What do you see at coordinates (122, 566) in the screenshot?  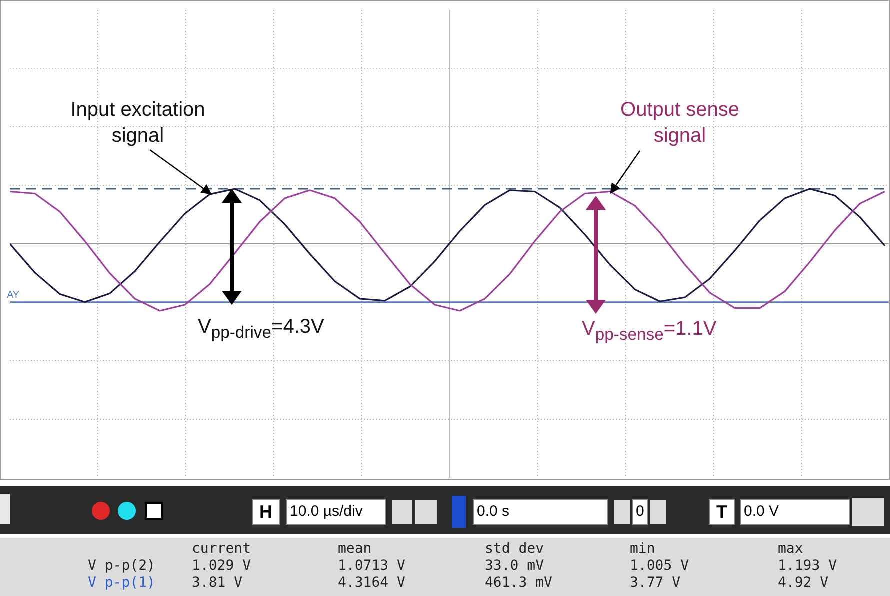 I see `text: V p-p(2)` at bounding box center [122, 566].